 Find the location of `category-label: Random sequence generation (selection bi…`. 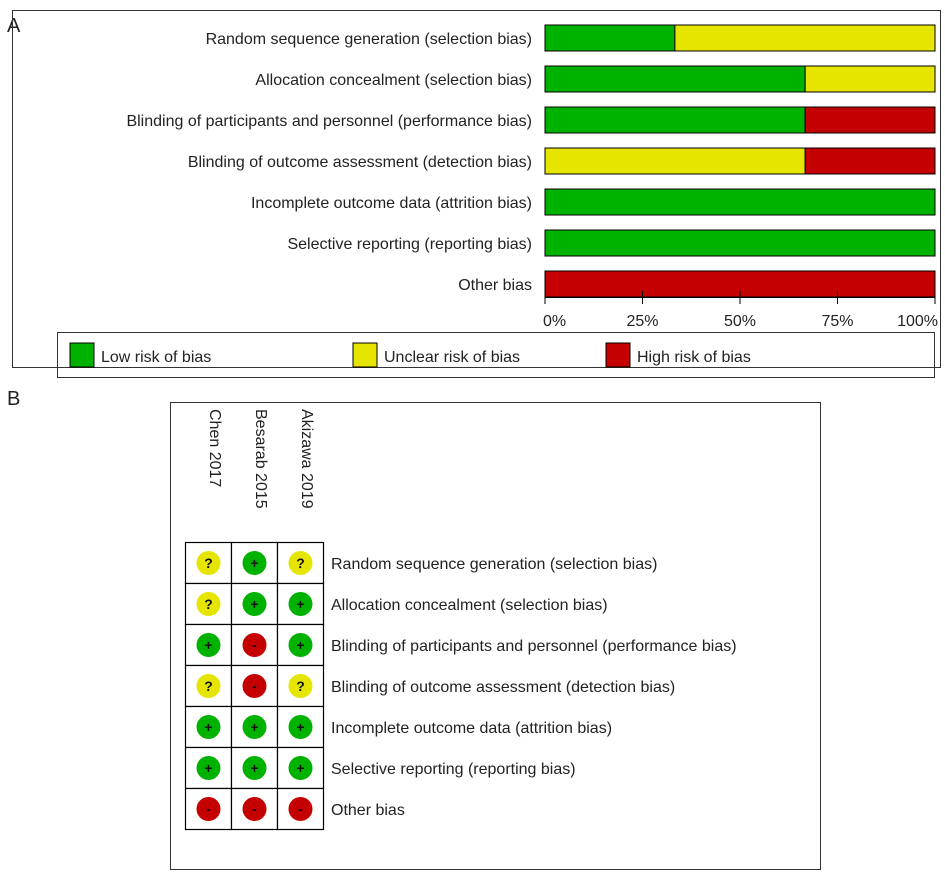

category-label: Random sequence generation (selection bi… is located at coordinates (369, 39).